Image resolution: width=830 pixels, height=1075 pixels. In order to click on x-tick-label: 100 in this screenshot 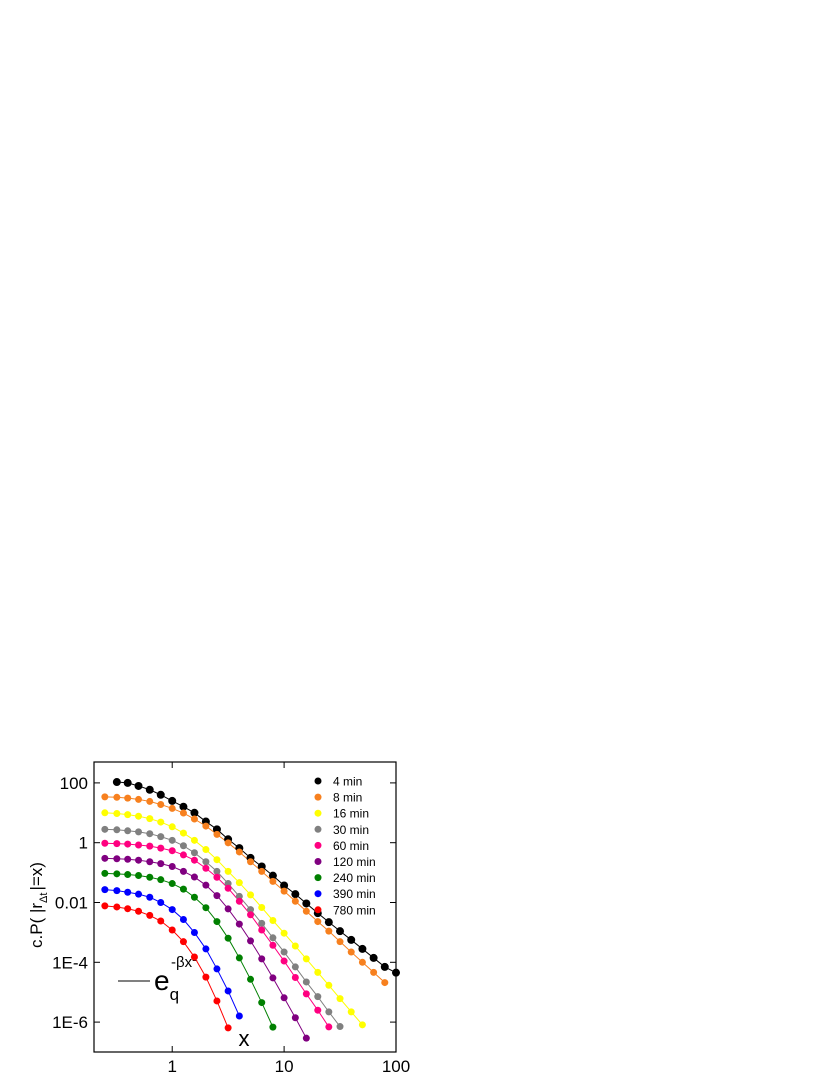, I will do `click(396, 1066)`.